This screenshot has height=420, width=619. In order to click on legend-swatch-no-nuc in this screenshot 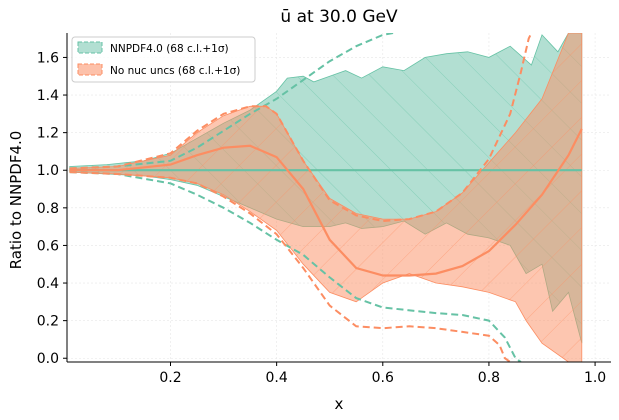, I will do `click(90, 69)`.